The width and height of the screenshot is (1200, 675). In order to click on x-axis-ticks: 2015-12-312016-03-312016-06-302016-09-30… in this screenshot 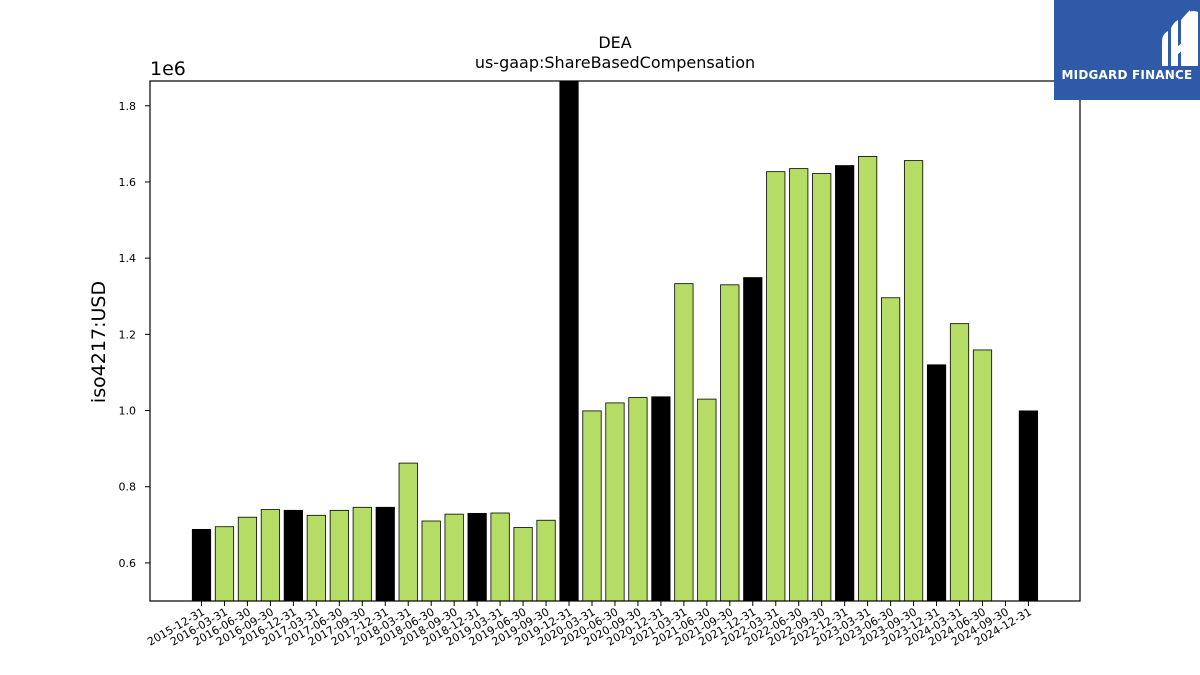, I will do `click(589, 625)`.